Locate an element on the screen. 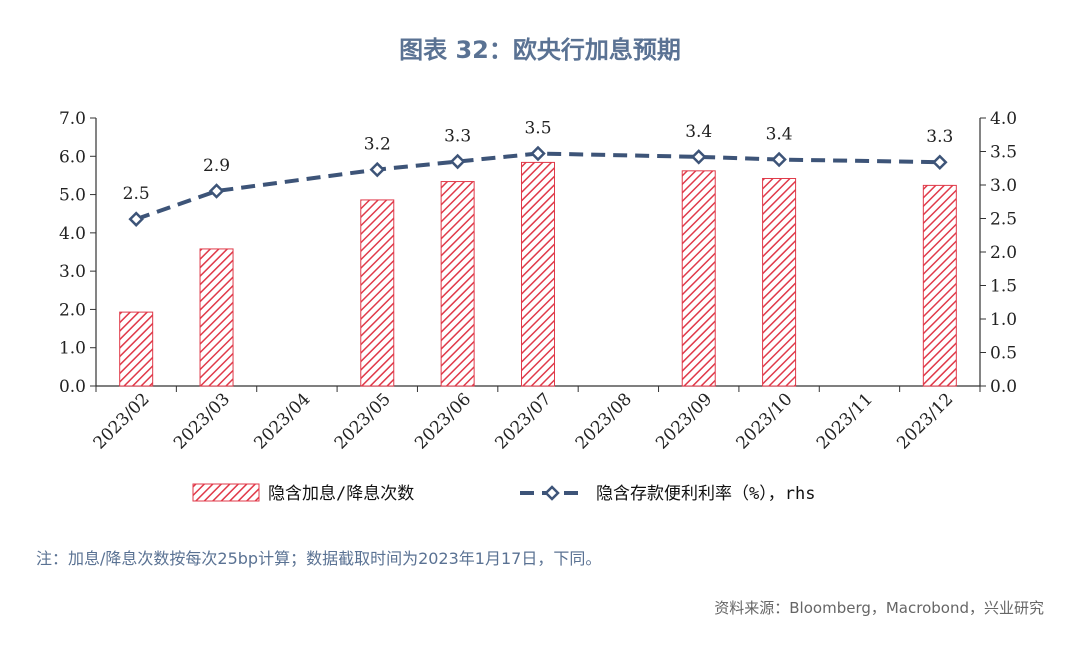  x-tick-label: 2023/11 is located at coordinates (845, 421).